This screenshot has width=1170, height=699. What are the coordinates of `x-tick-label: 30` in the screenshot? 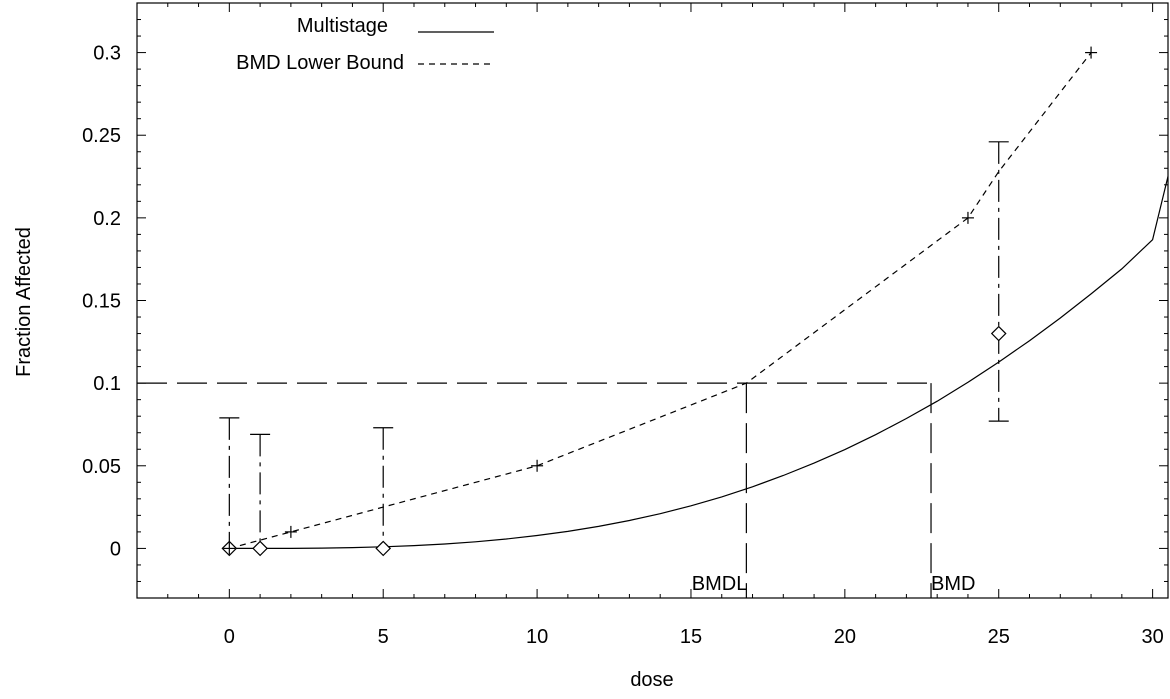 It's located at (1152, 637).